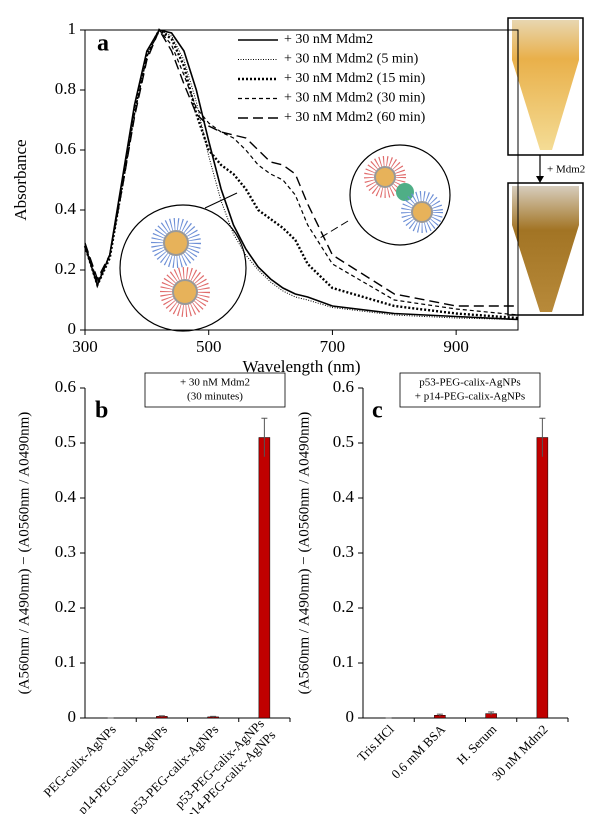 The image size is (593, 814). I want to click on annotation-text: + p14-PEG-calix-AgNPs, so click(470, 397).